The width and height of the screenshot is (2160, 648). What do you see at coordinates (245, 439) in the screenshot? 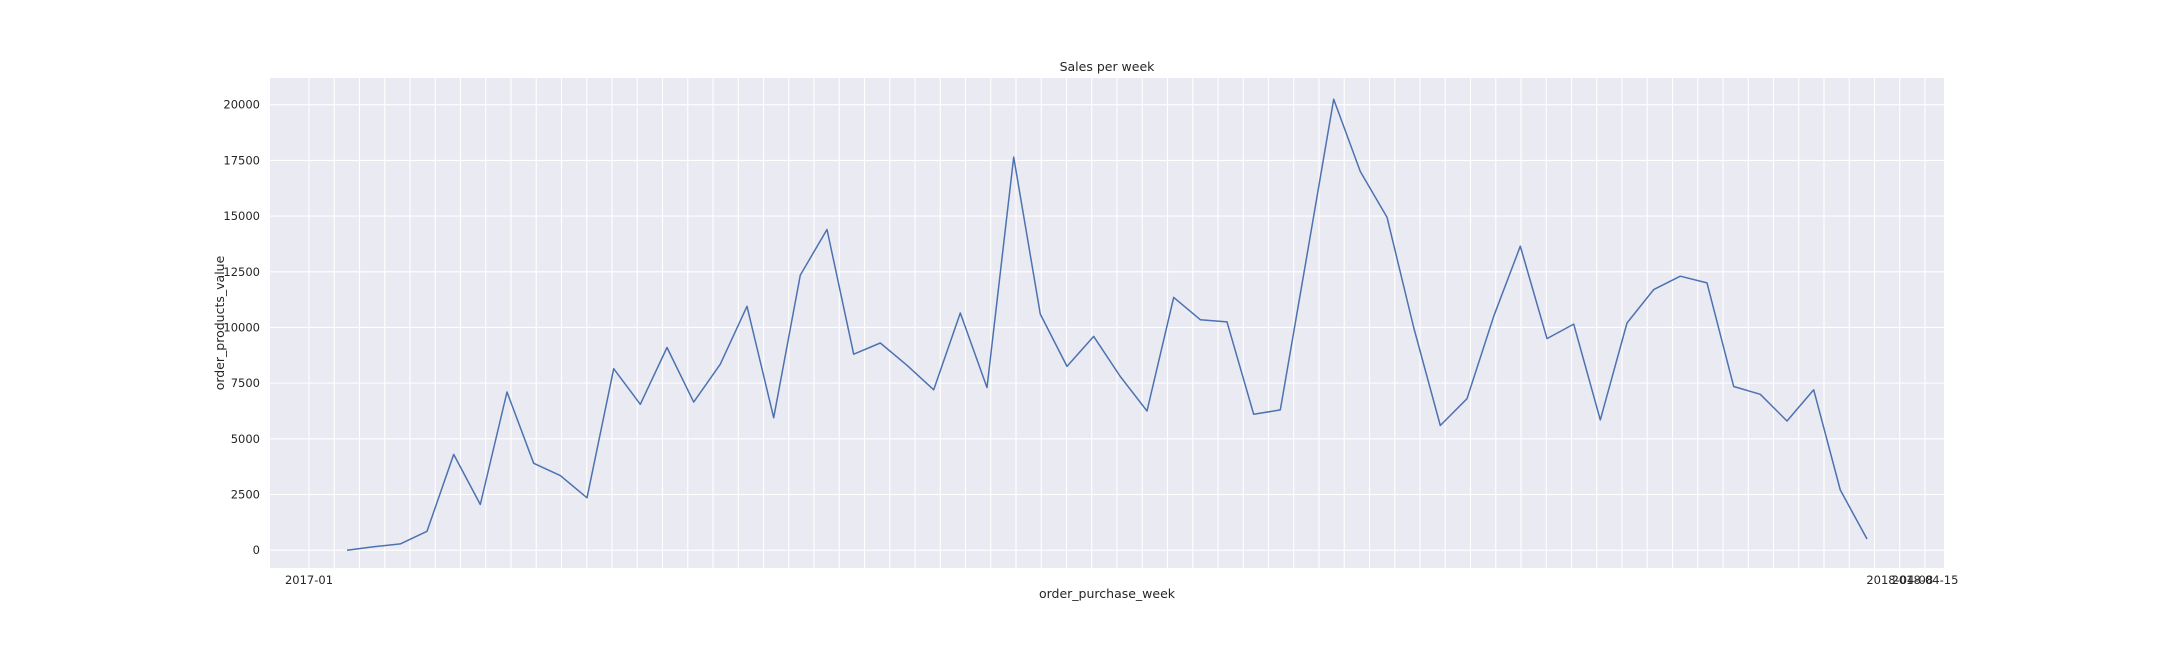
I see `y-tick-label: 5000` at bounding box center [245, 439].